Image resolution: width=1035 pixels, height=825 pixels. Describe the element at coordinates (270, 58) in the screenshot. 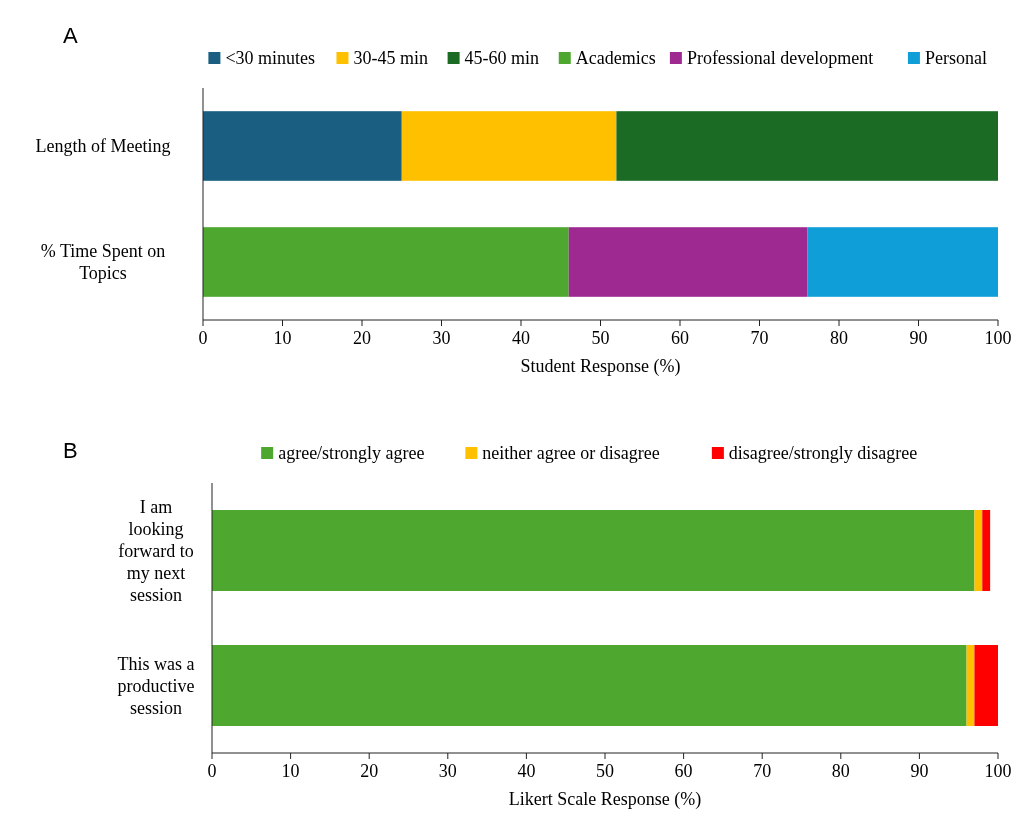

I see `legend-label: <30 minutes` at that location.